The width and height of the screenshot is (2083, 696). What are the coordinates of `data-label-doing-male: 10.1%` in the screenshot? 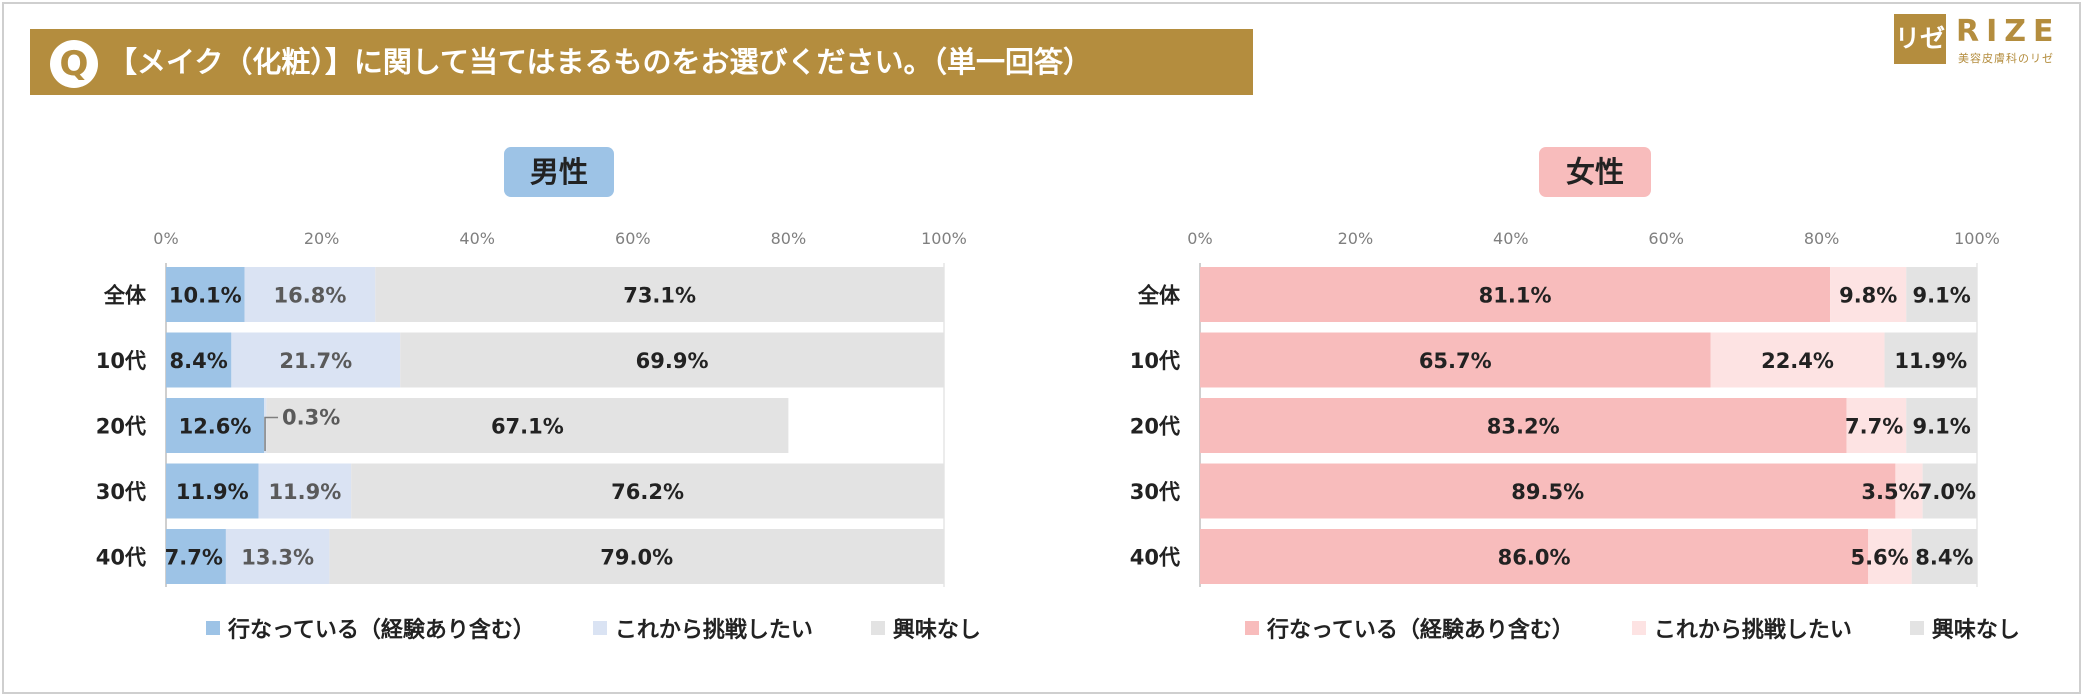 It's located at (205, 296).